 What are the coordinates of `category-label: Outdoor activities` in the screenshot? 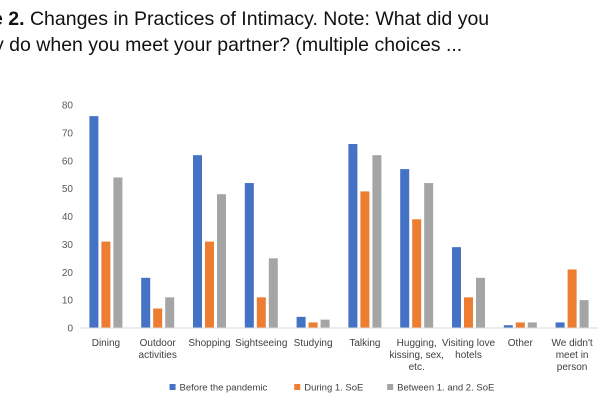 It's located at (158, 349).